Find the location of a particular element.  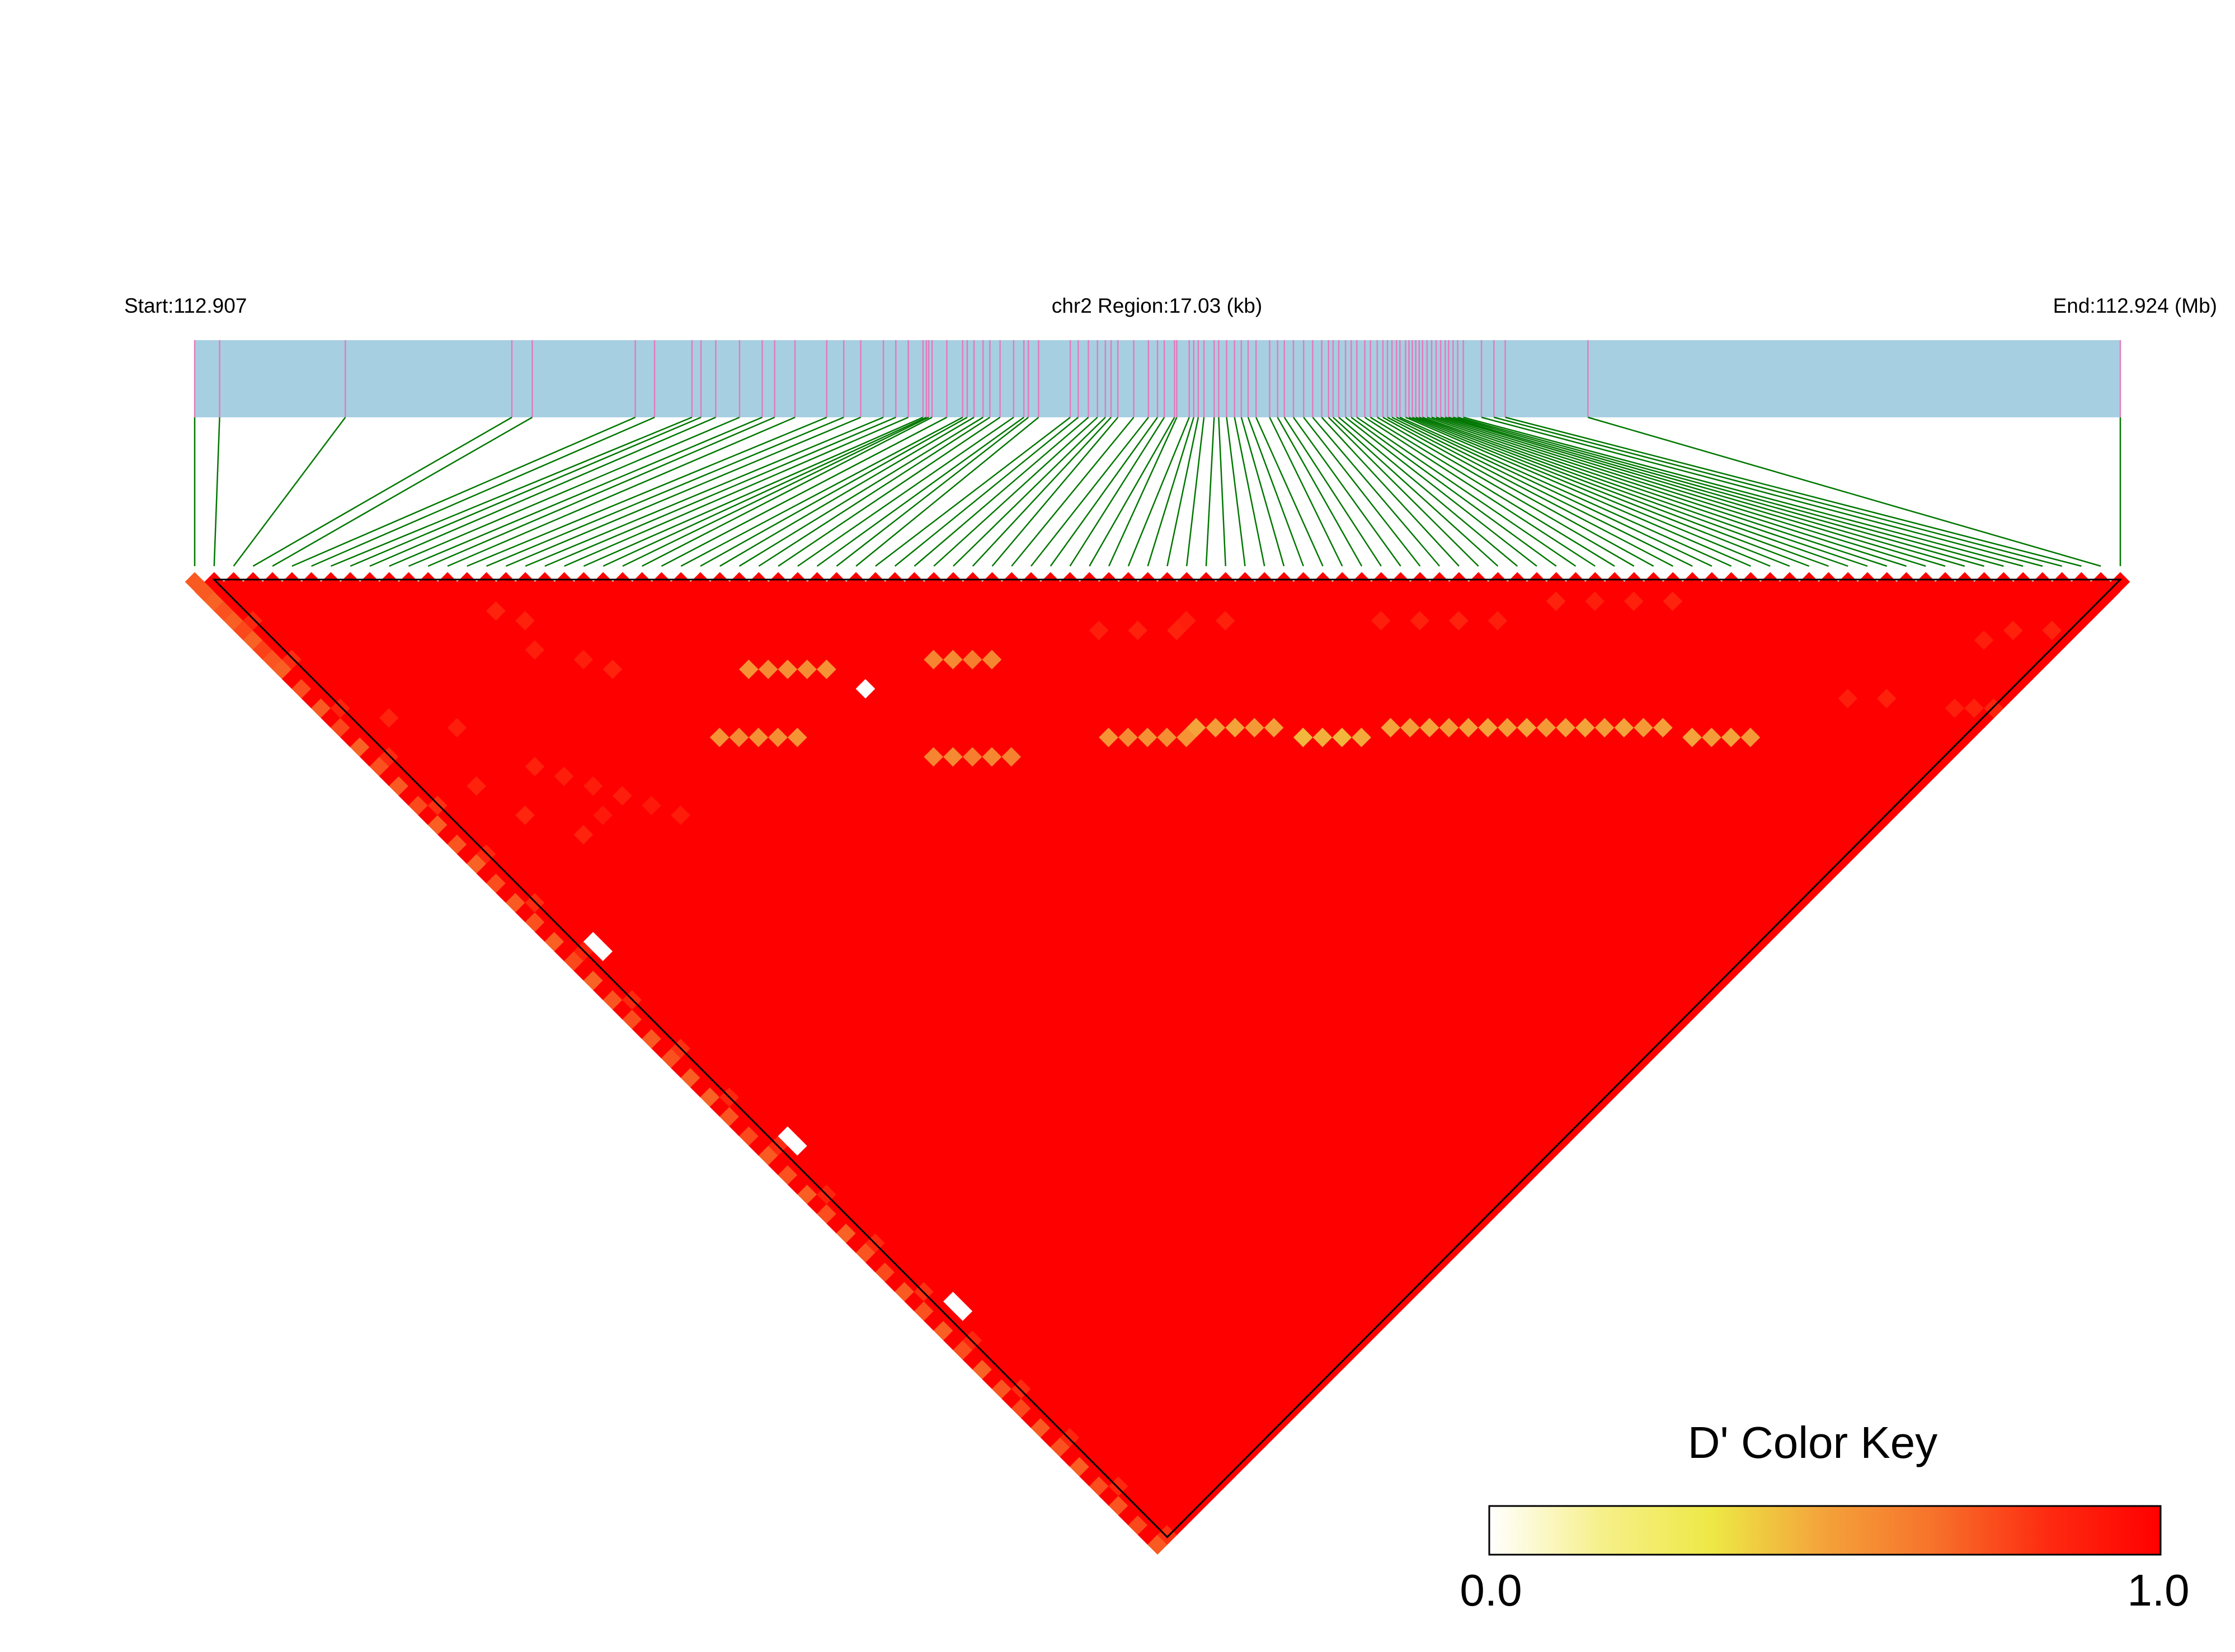

snp-connector-group is located at coordinates (1157, 492).